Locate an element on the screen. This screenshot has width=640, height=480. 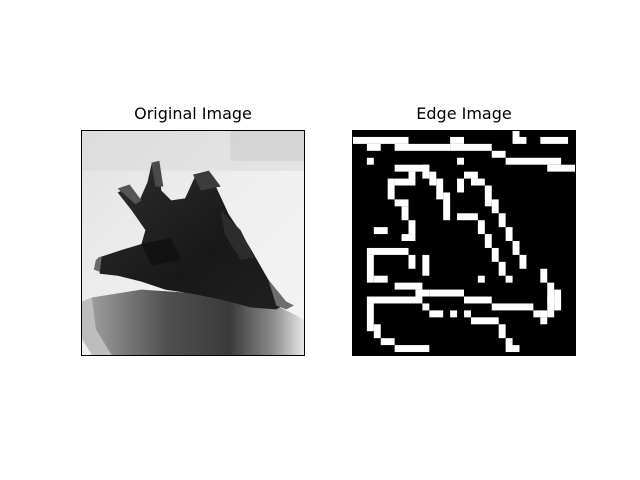
original-image-title: Original Image is located at coordinates (193, 113).